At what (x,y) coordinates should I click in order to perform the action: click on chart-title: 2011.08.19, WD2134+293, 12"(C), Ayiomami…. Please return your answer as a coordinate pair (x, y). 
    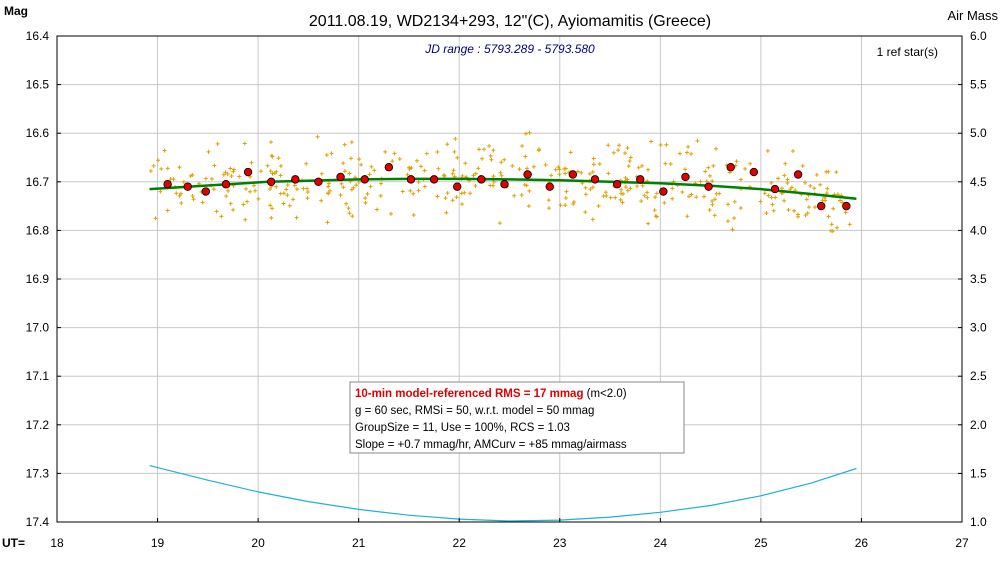
    Looking at the image, I should click on (510, 21).